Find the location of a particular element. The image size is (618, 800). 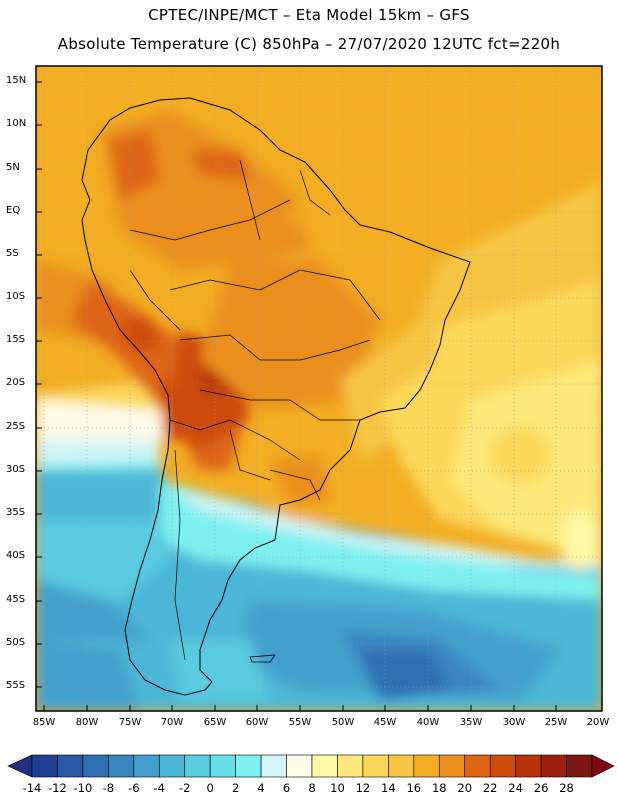

lon-label: 40W is located at coordinates (428, 722).